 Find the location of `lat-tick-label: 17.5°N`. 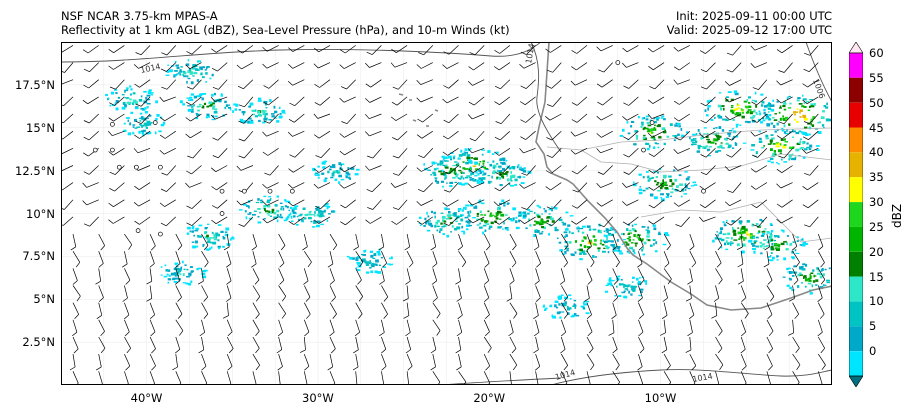

lat-tick-label: 17.5°N is located at coordinates (35, 84).